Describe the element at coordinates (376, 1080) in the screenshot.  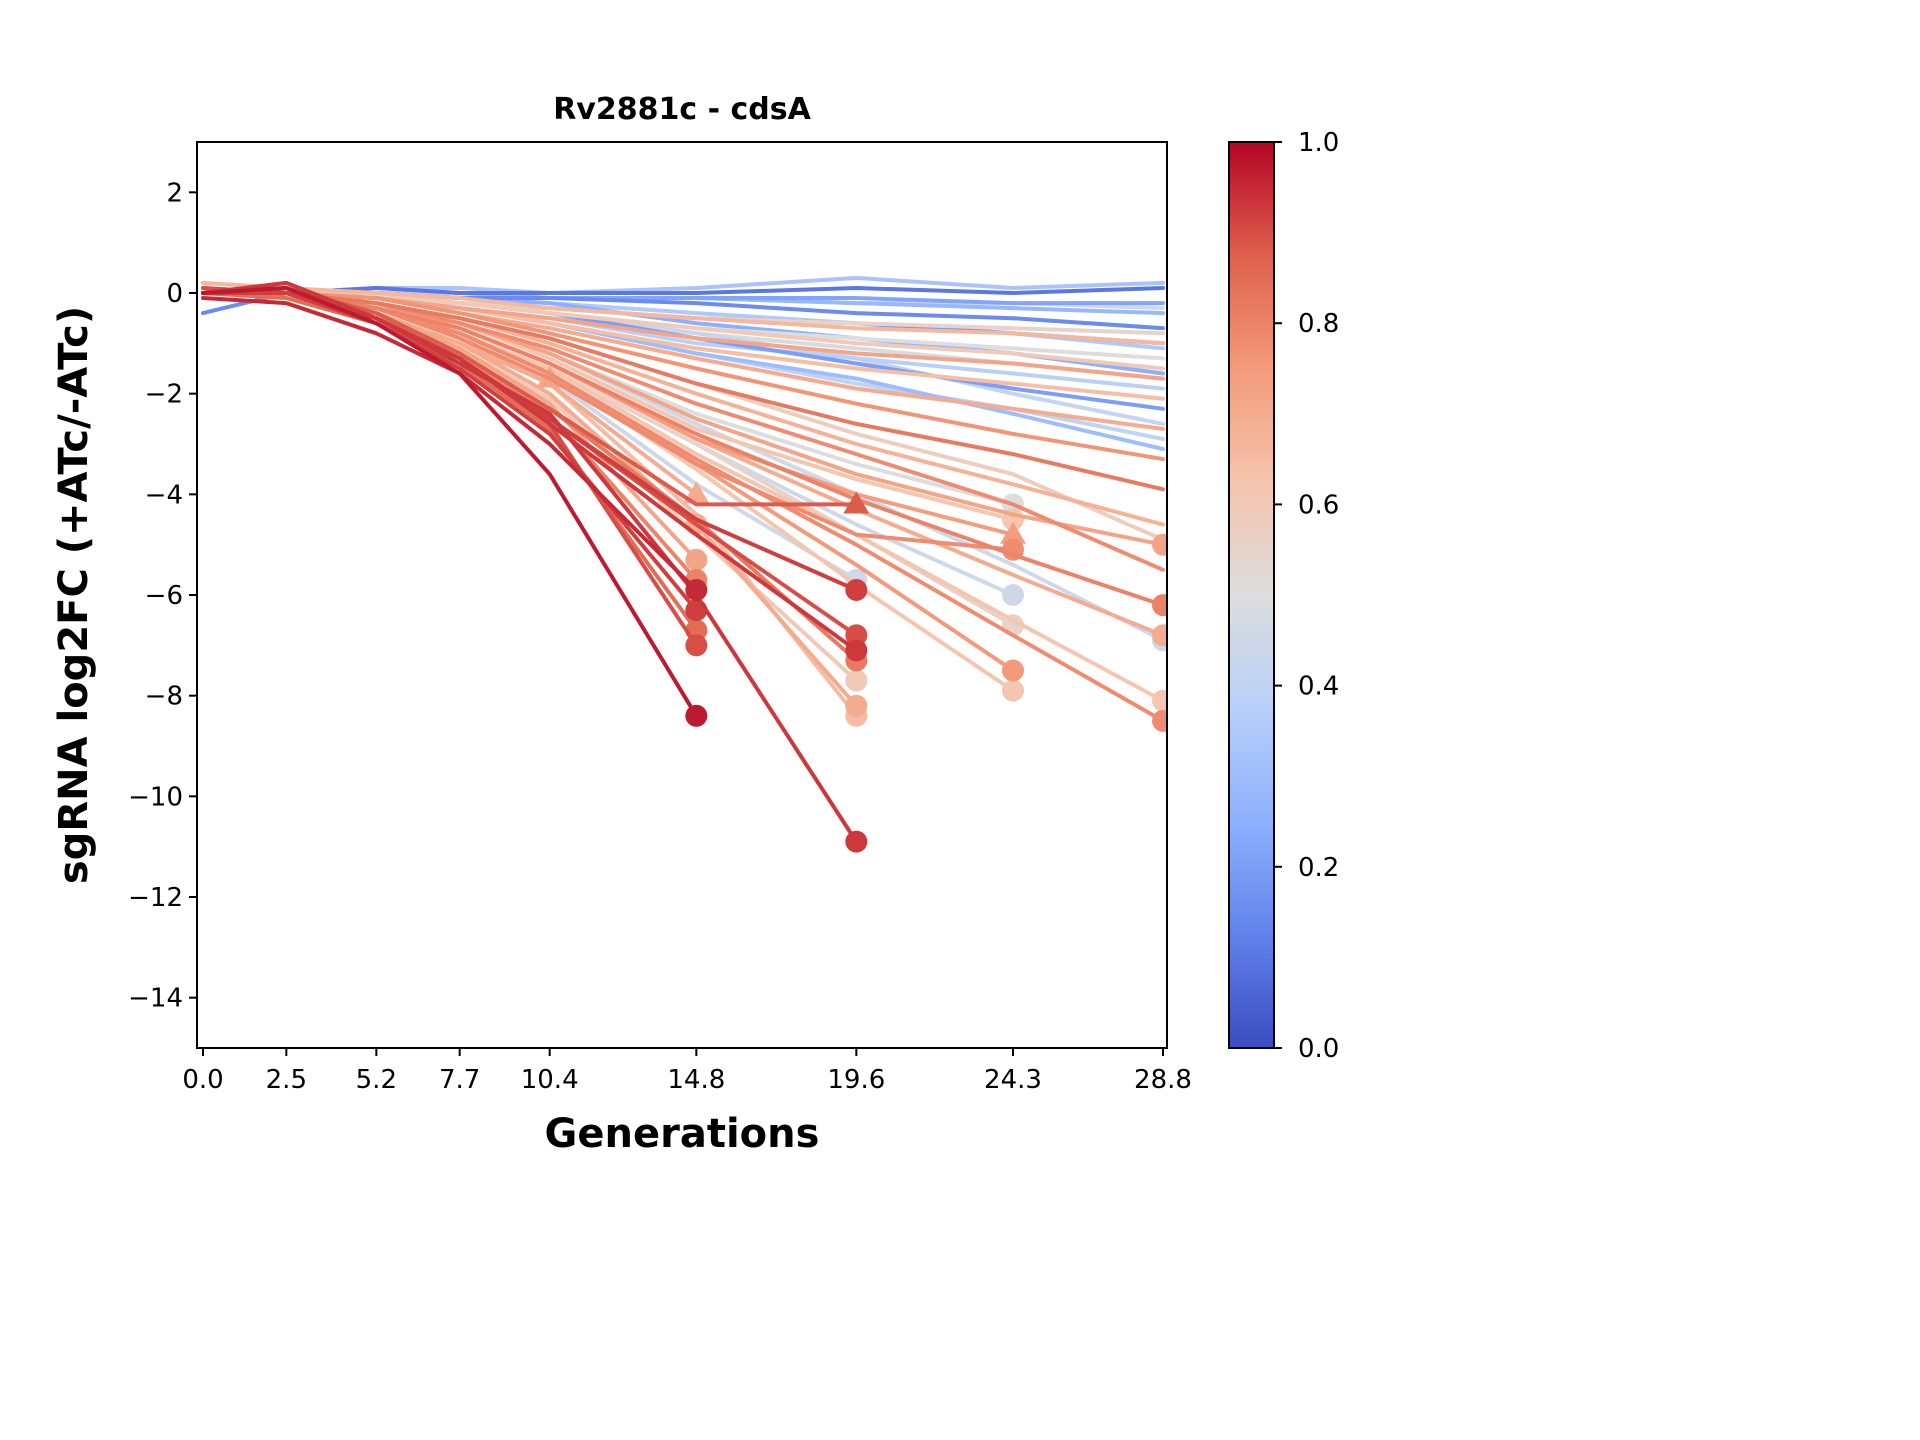
I see `x-tick-label: 5.2` at that location.